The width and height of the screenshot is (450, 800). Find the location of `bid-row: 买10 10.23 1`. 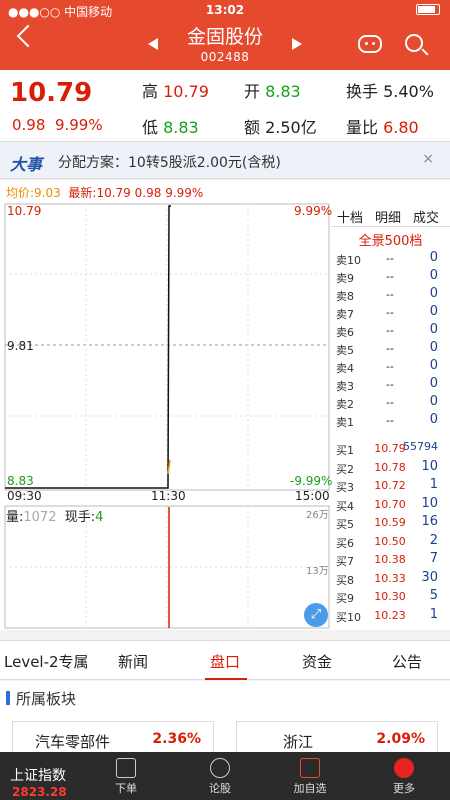

bid-row: 买10 10.23 1 is located at coordinates (390, 616).